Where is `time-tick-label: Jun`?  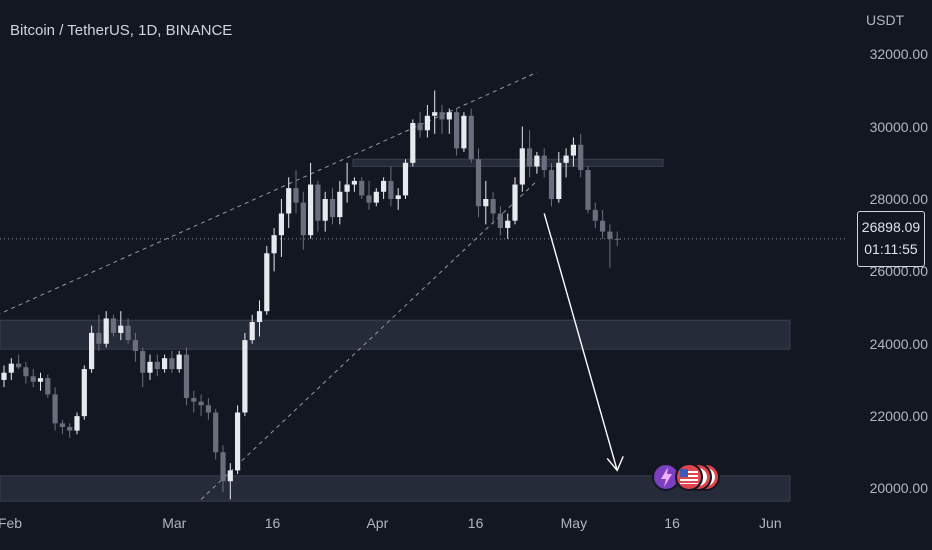 time-tick-label: Jun is located at coordinates (770, 523).